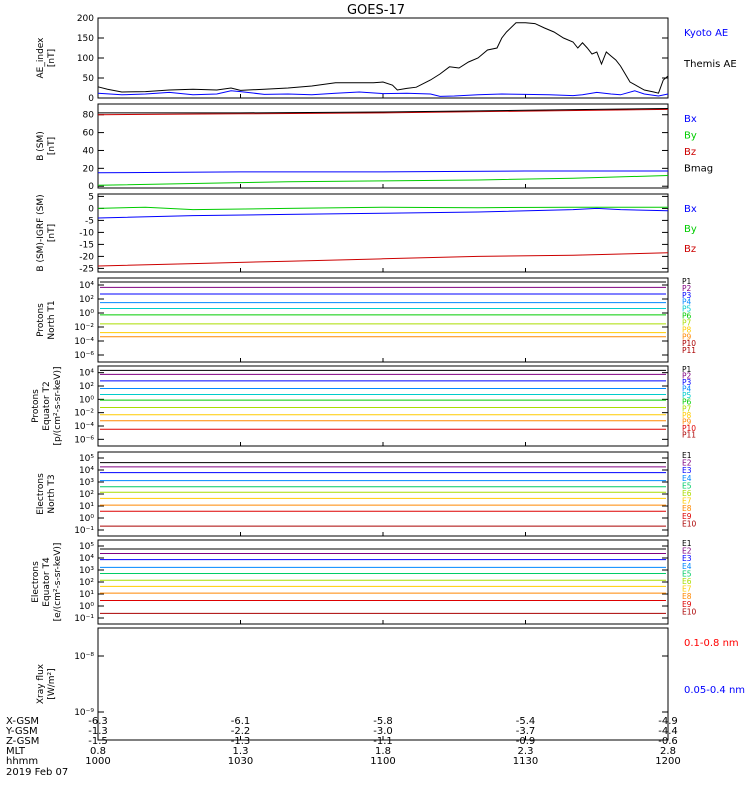  What do you see at coordinates (690, 209) in the screenshot?
I see `legend-bx: Bx` at bounding box center [690, 209].